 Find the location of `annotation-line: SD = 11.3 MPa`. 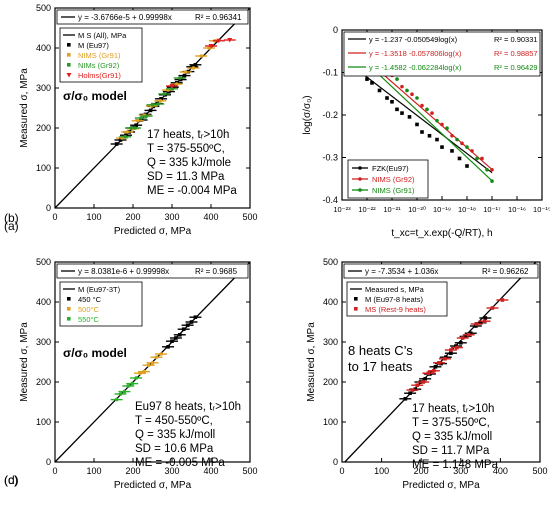

annotation-line: SD = 11.3 MPa is located at coordinates (186, 177).